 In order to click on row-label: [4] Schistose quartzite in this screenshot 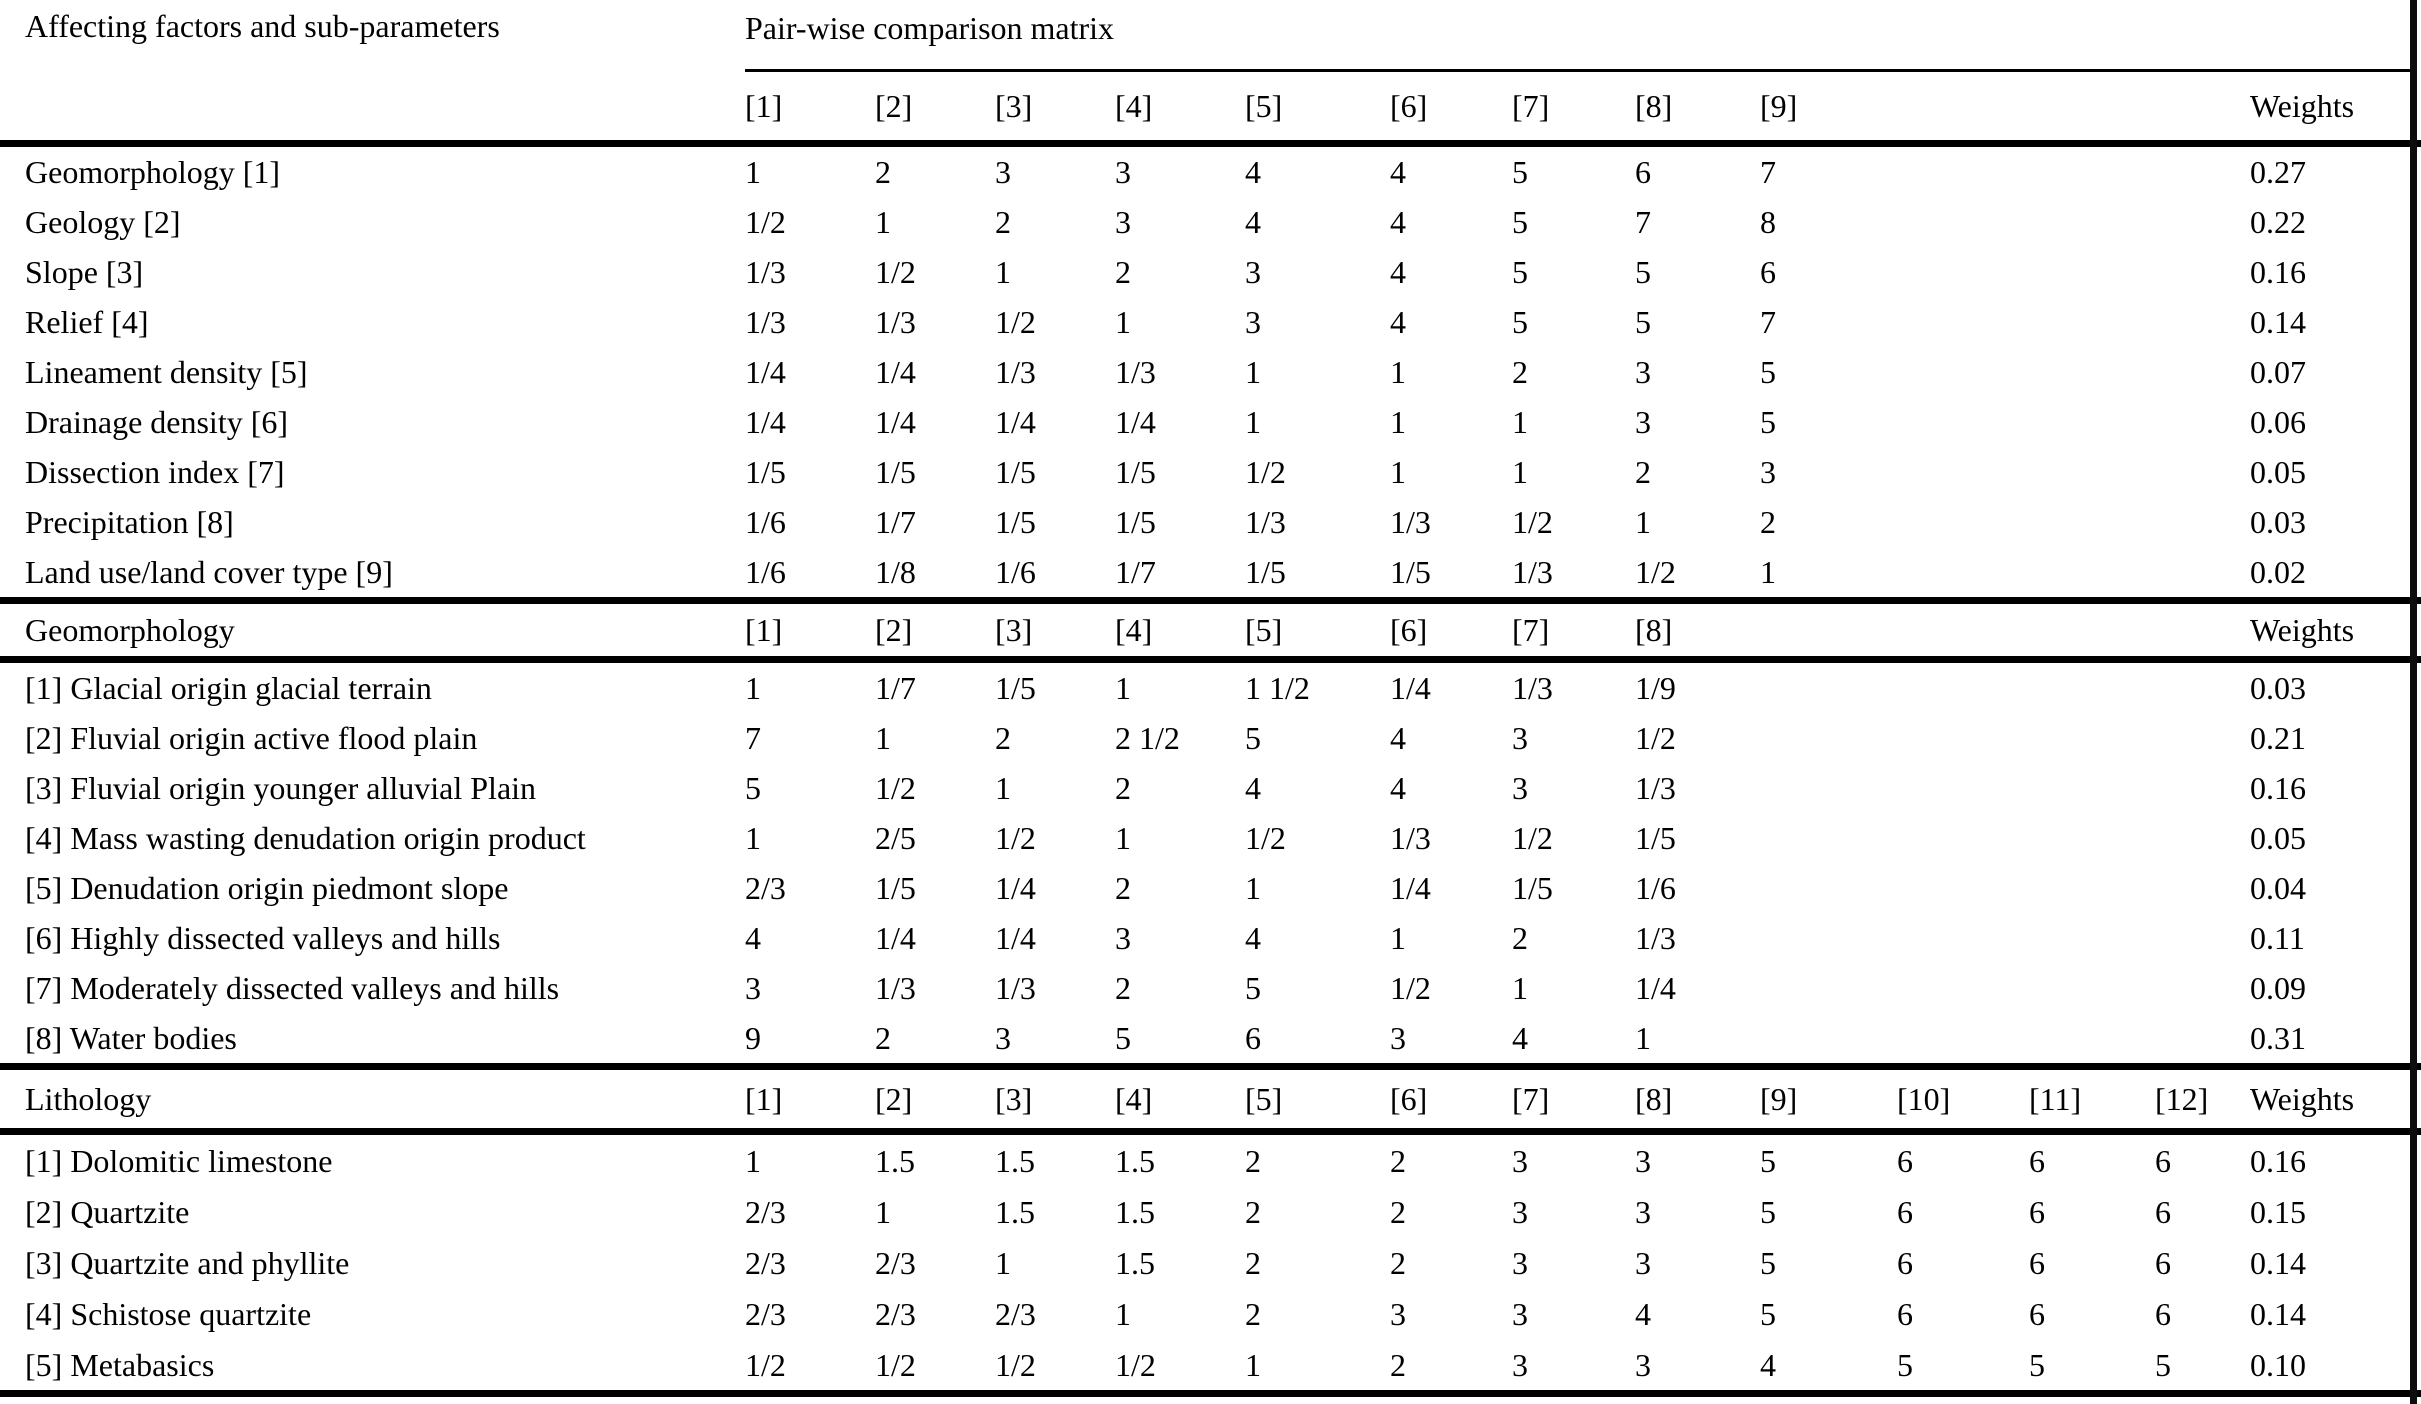, I will do `click(168, 1313)`.